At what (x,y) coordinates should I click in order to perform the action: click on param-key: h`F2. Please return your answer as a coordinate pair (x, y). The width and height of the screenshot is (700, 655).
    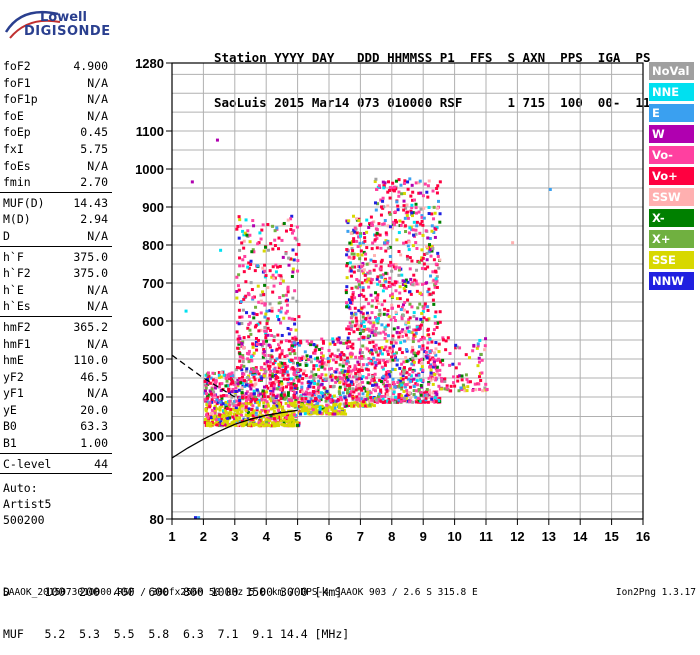
    Looking at the image, I should click on (17, 273).